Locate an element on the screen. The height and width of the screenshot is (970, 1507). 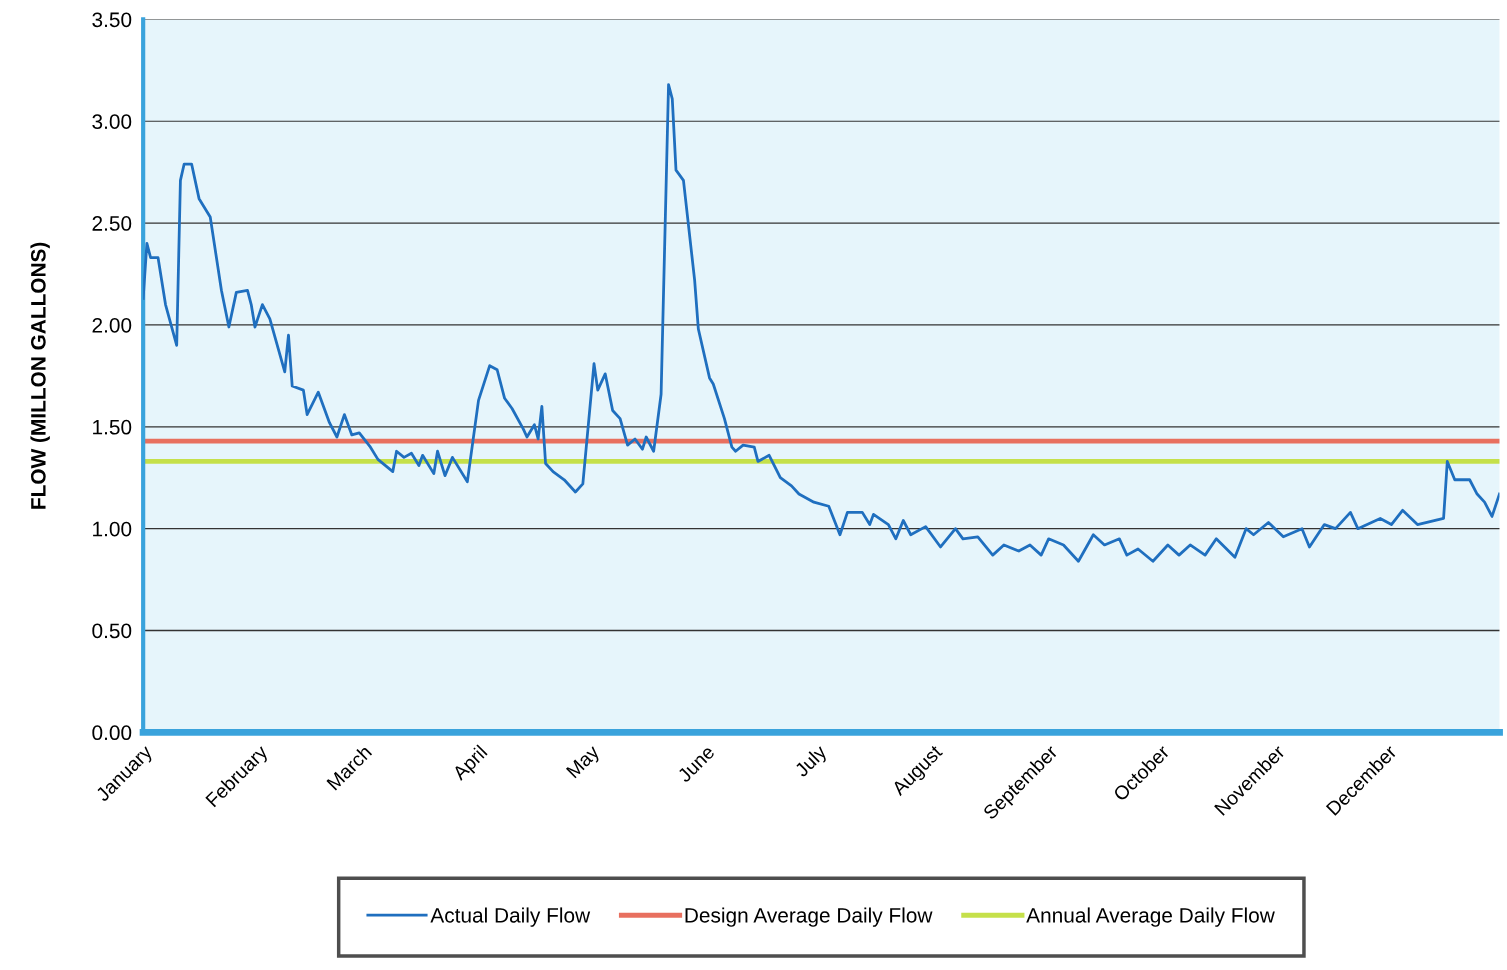
y-tick-label: 3.50 is located at coordinates (112, 20).